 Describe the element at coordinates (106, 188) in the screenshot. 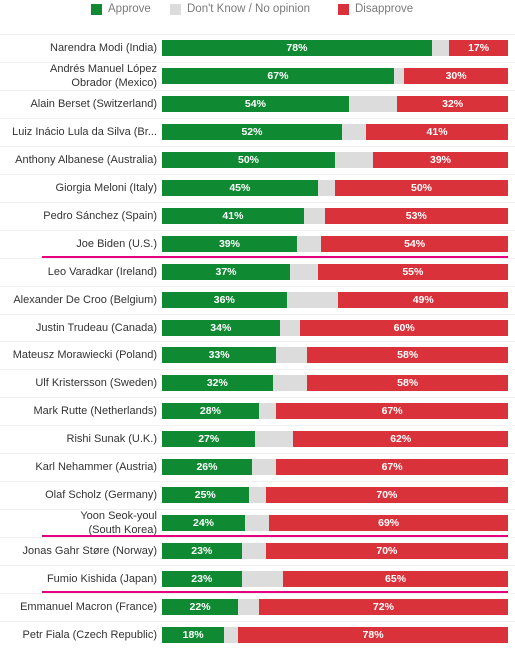

I see `row-label: Giorgia Meloni (Italy)` at that location.